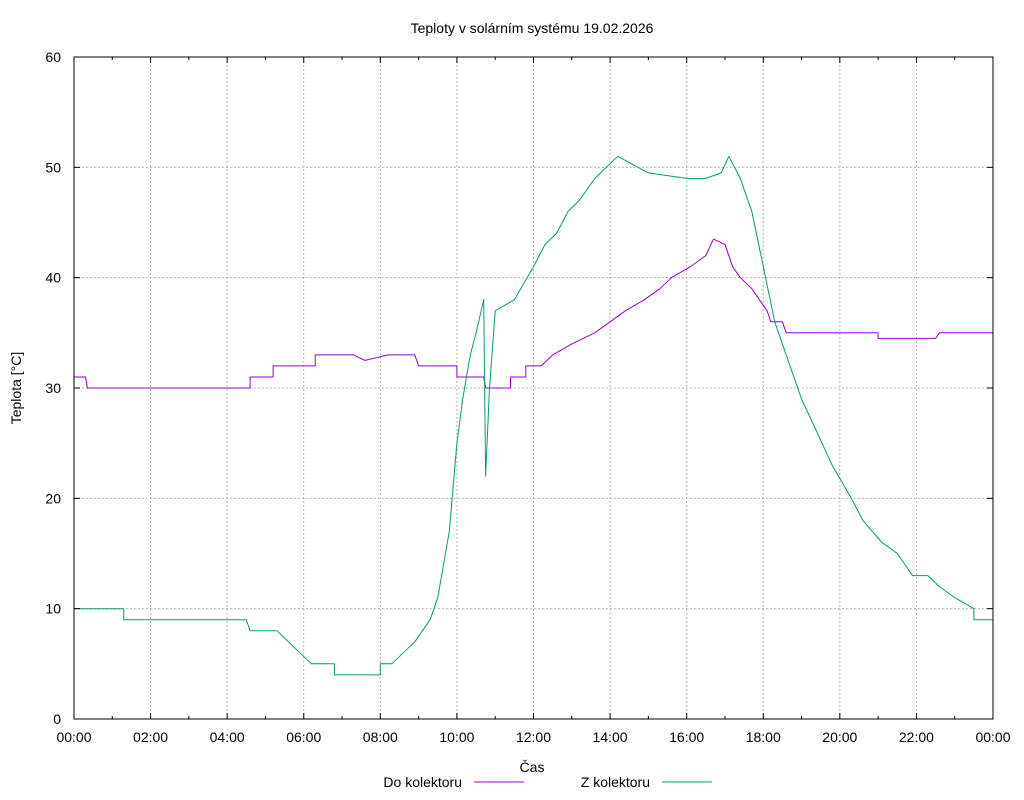 The image size is (1024, 800). I want to click on x-tick-label: 12:00, so click(533, 737).